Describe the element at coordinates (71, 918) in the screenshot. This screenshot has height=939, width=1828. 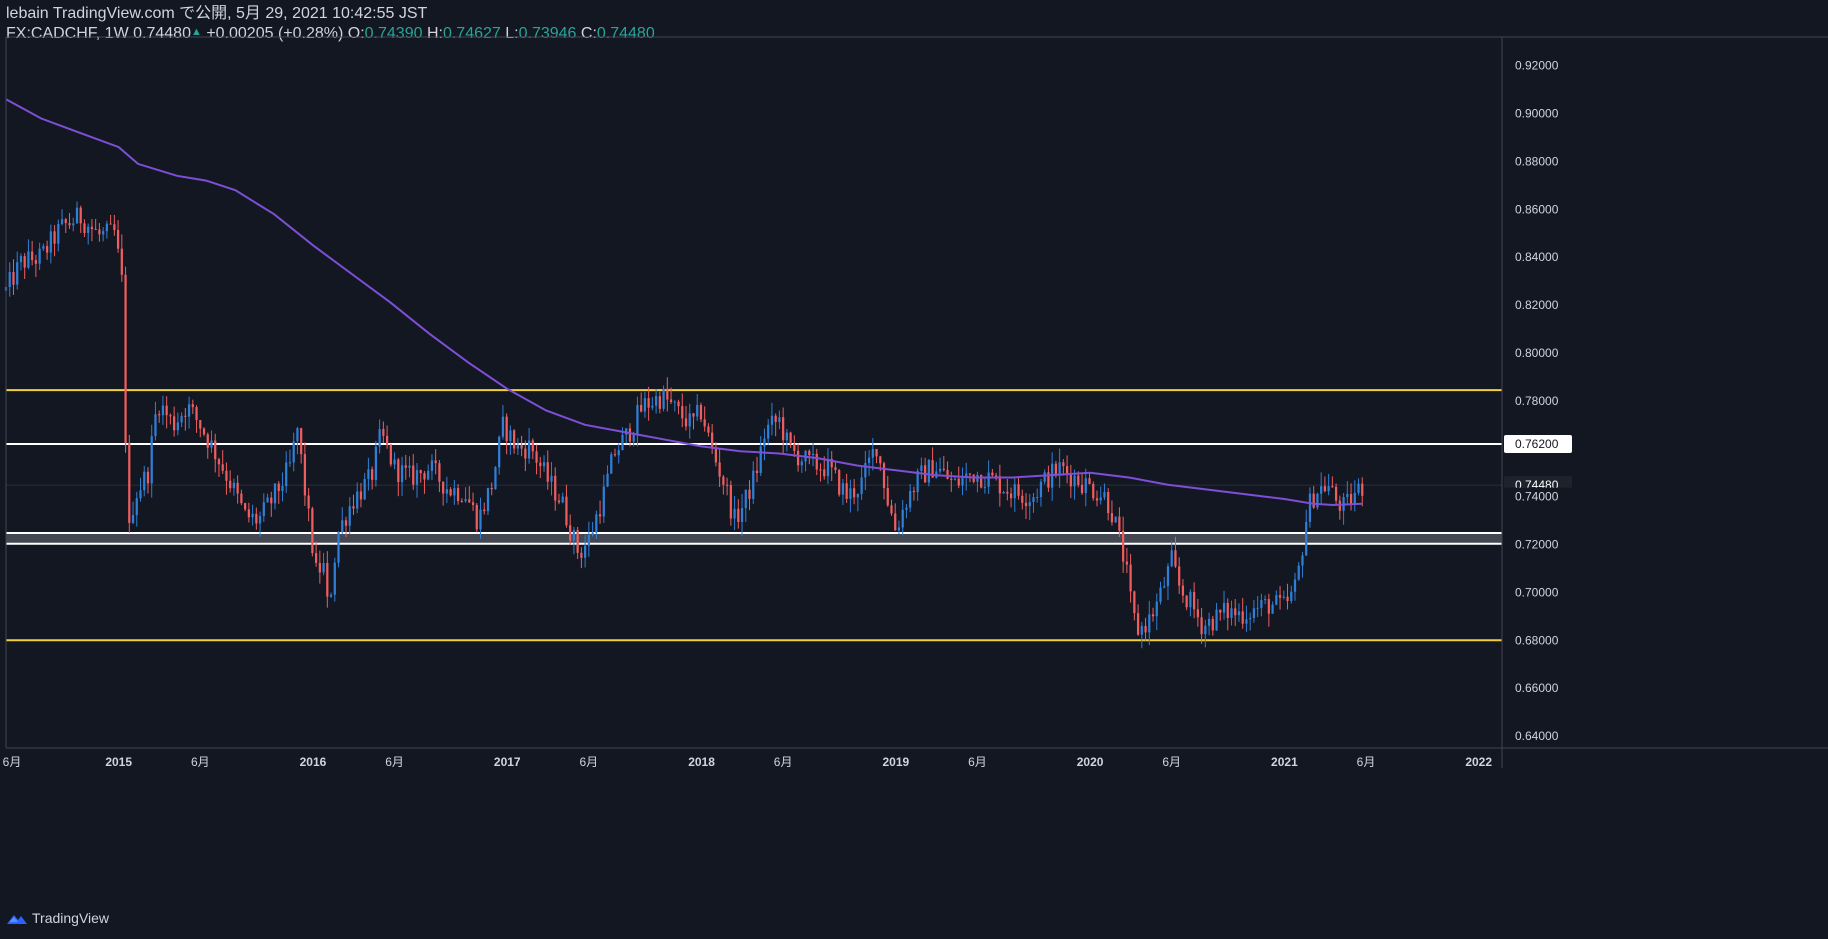
I see `brand-label: TradingView` at that location.